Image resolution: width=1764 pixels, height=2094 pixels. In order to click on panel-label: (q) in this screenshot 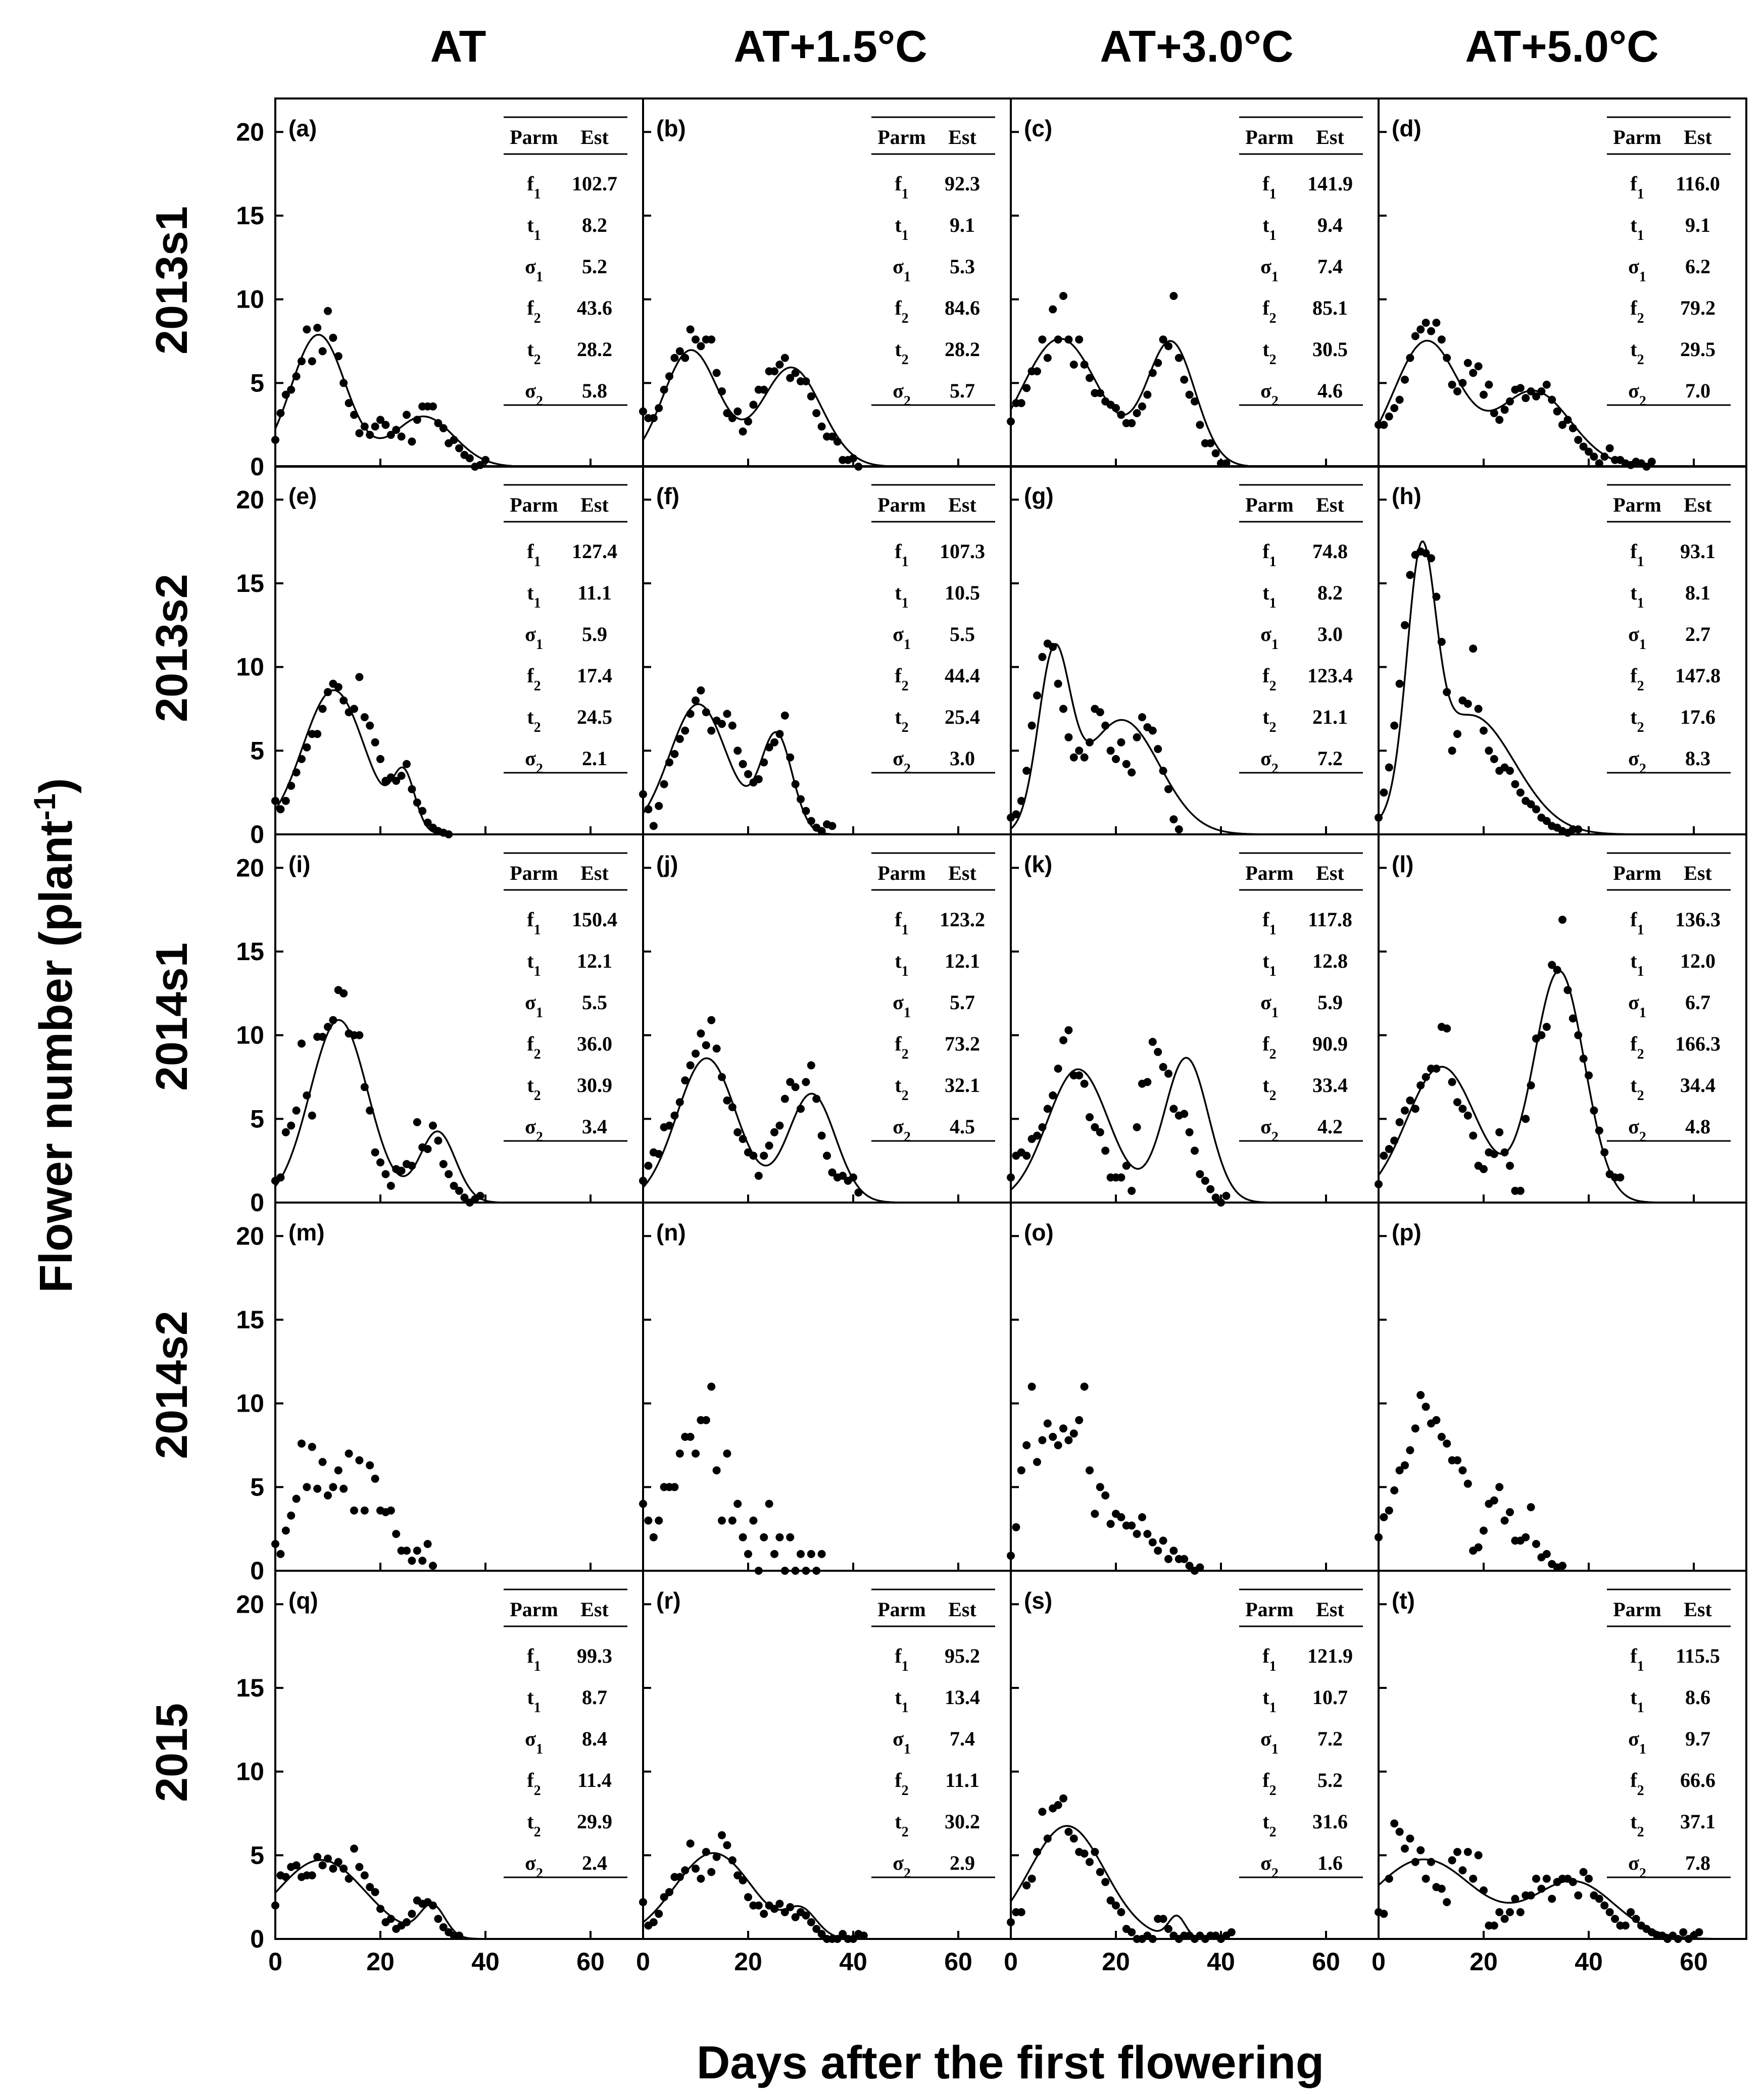, I will do `click(303, 1601)`.